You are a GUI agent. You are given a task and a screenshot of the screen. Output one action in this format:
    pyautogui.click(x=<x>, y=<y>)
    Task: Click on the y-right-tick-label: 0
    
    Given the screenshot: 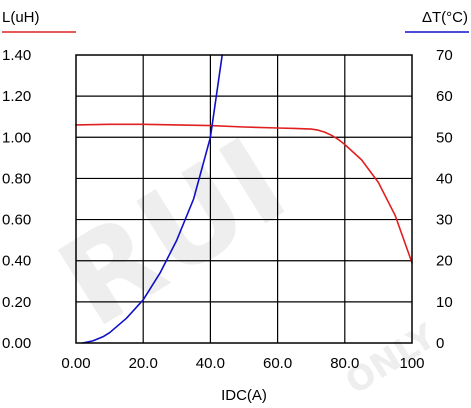 What is the action you would take?
    pyautogui.click(x=440, y=343)
    